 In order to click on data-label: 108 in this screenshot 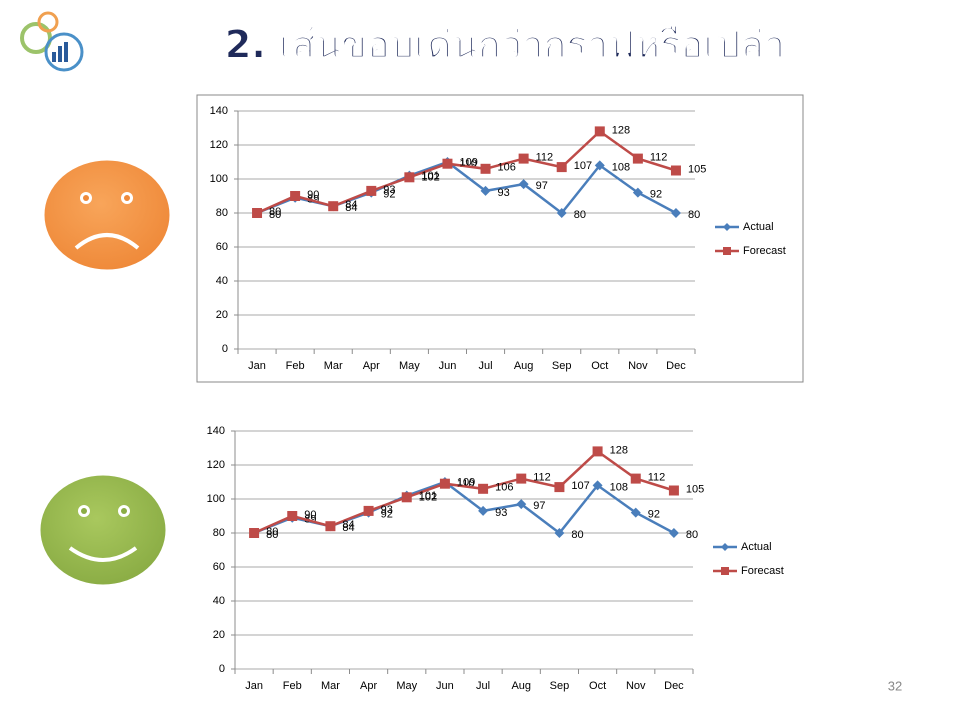, I will do `click(621, 167)`.